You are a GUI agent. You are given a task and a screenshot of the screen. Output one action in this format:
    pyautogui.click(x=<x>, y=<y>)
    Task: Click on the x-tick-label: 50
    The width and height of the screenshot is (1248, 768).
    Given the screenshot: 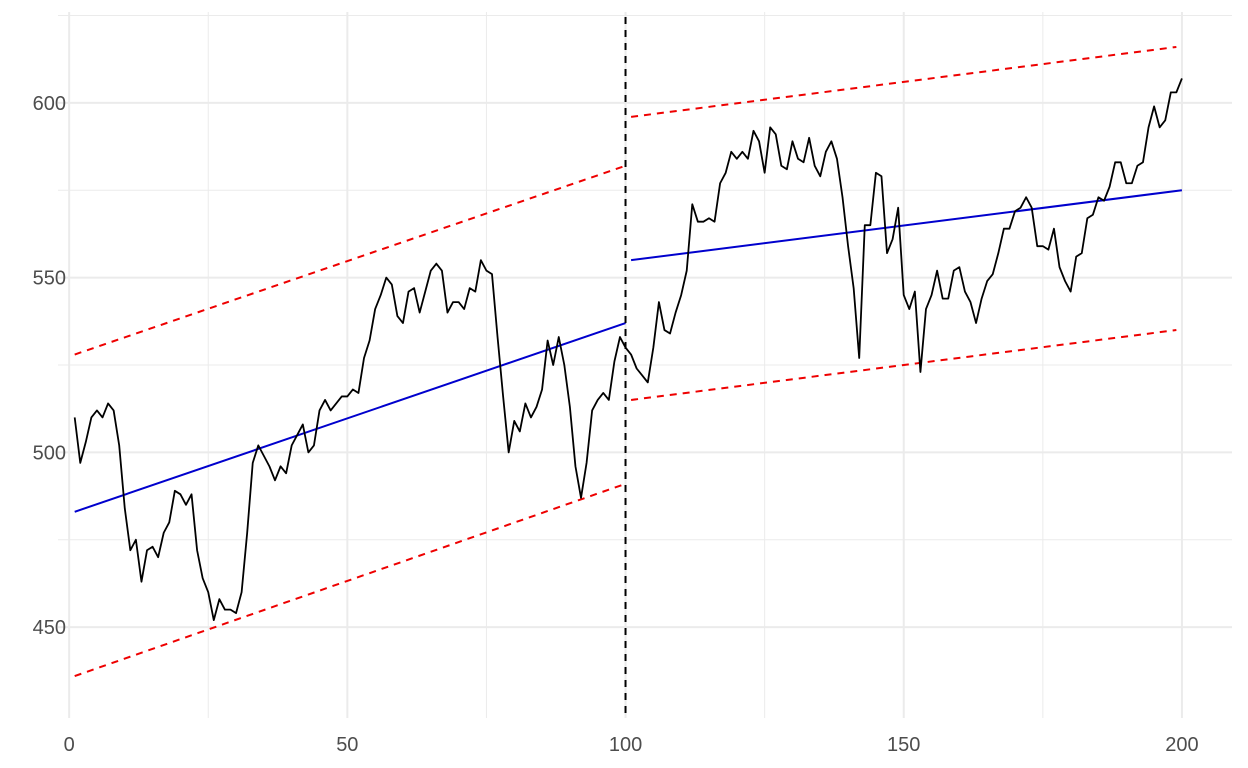 What is the action you would take?
    pyautogui.click(x=347, y=745)
    